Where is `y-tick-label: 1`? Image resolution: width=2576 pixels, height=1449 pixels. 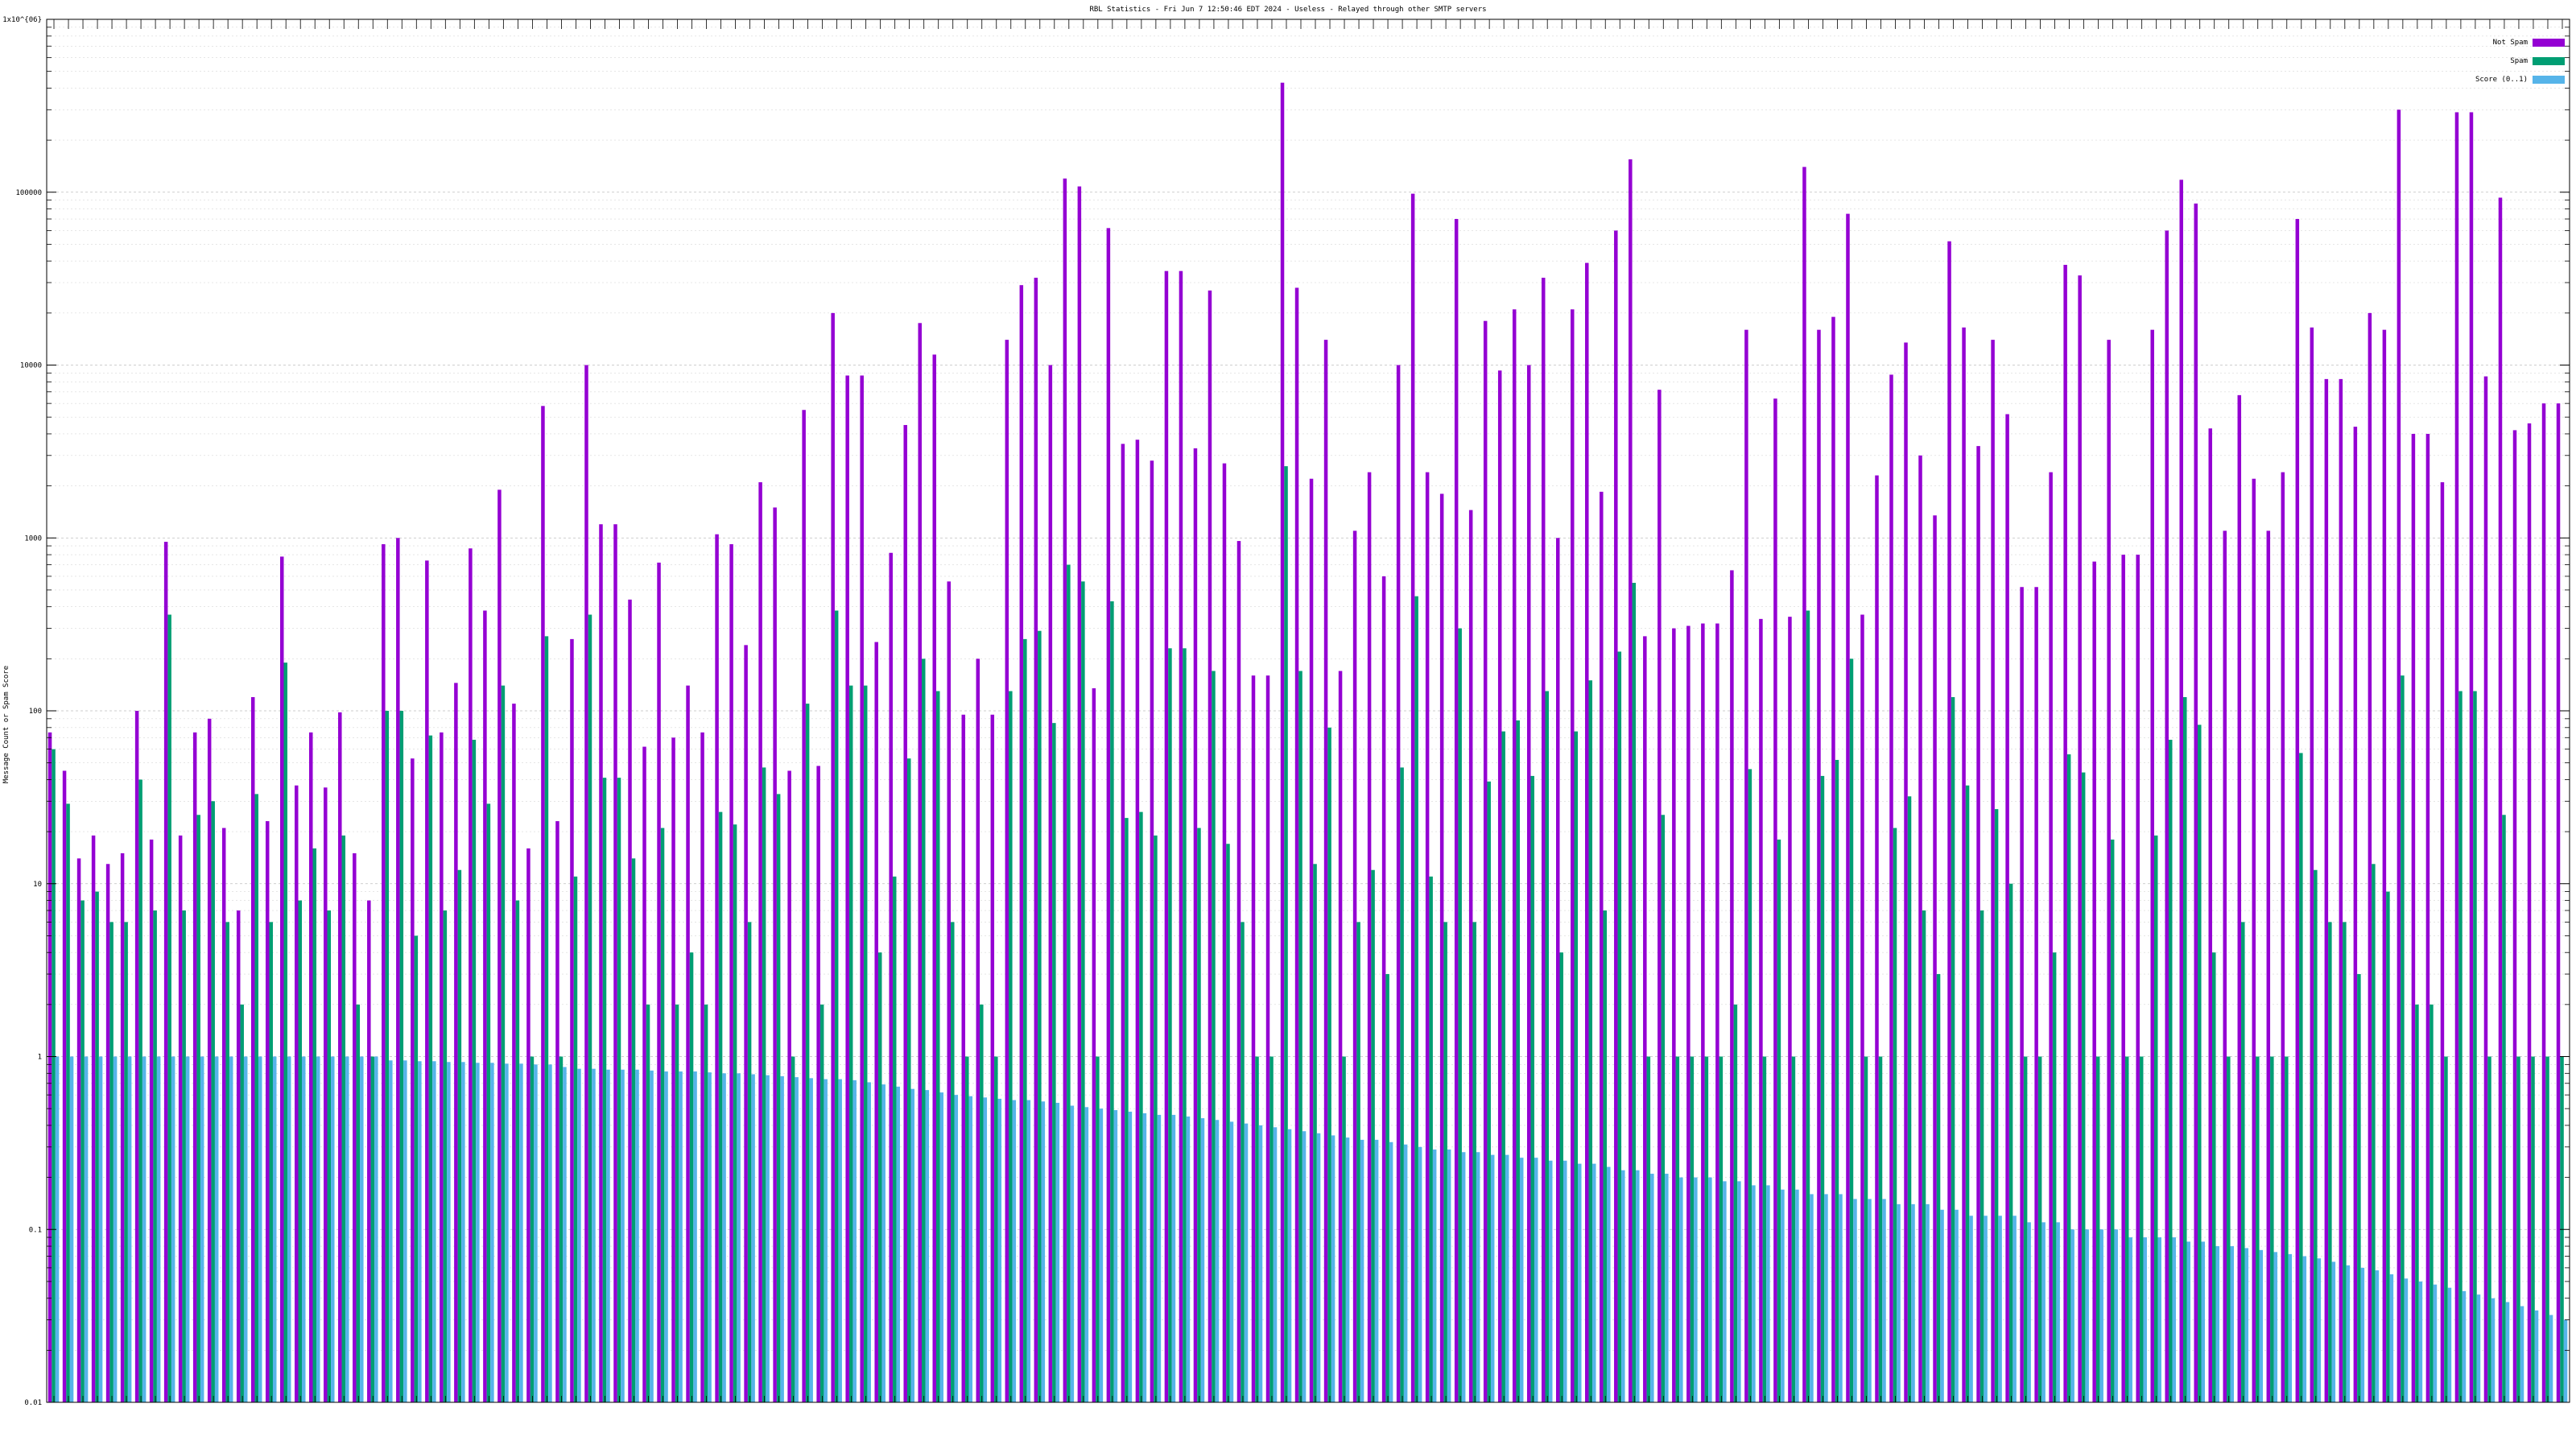
y-tick-label: 1 is located at coordinates (40, 1058).